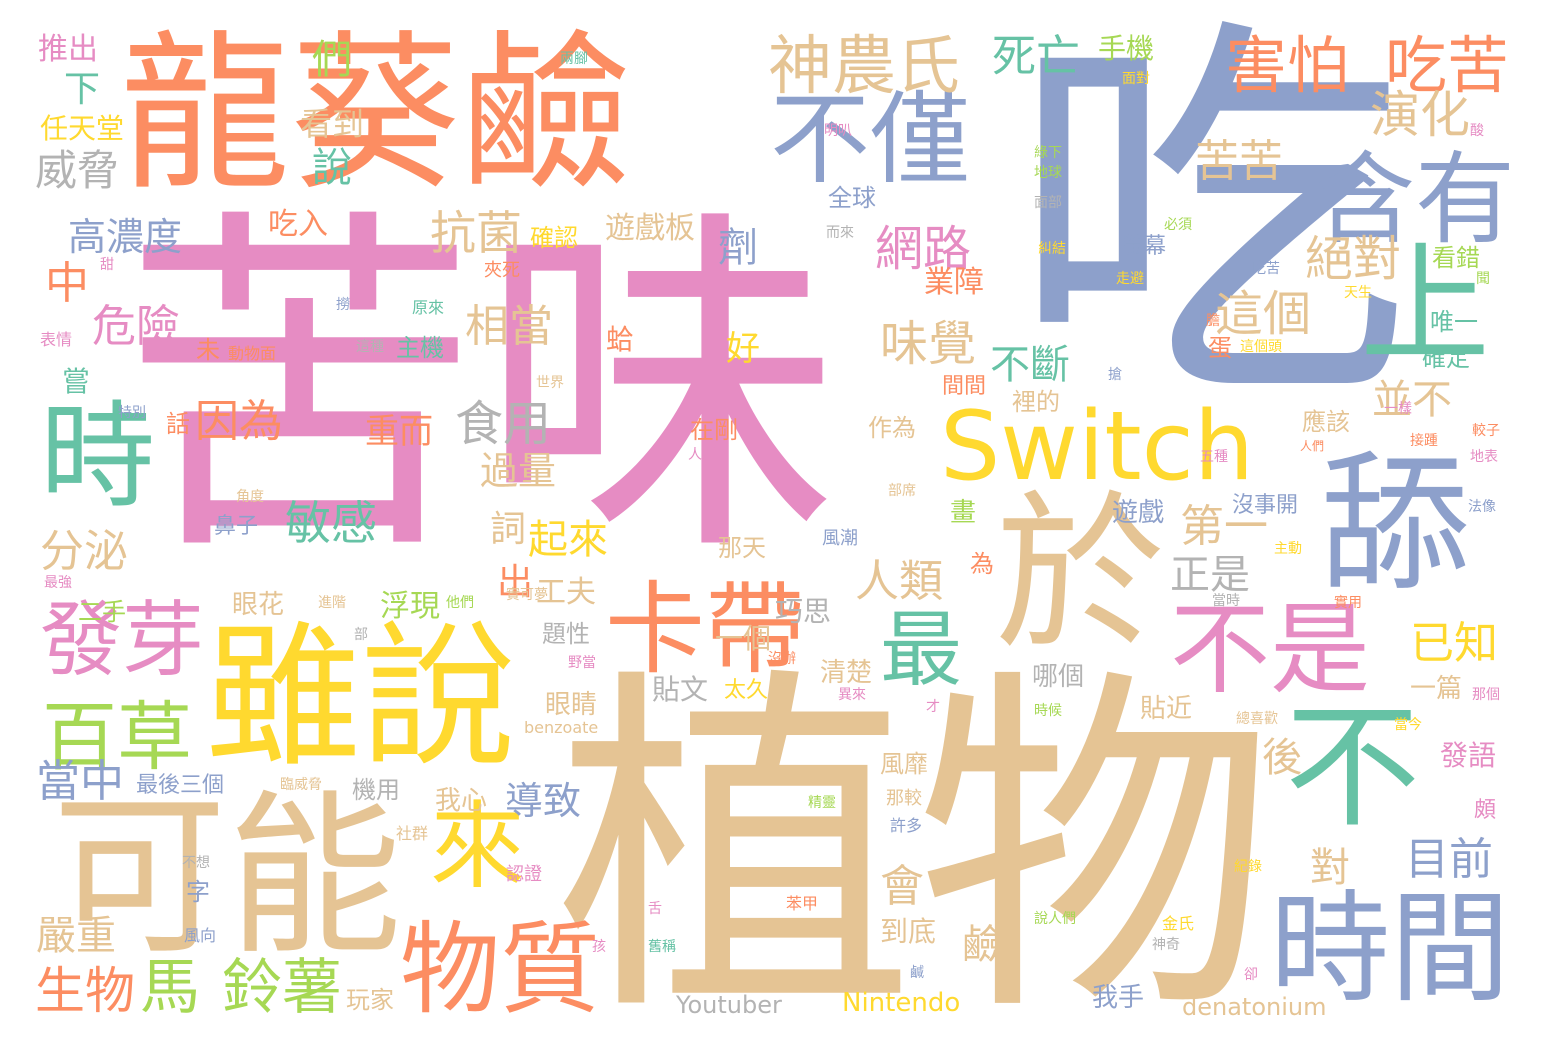 This screenshot has width=1548, height=1052. I want to click on word: 撈, so click(343, 305).